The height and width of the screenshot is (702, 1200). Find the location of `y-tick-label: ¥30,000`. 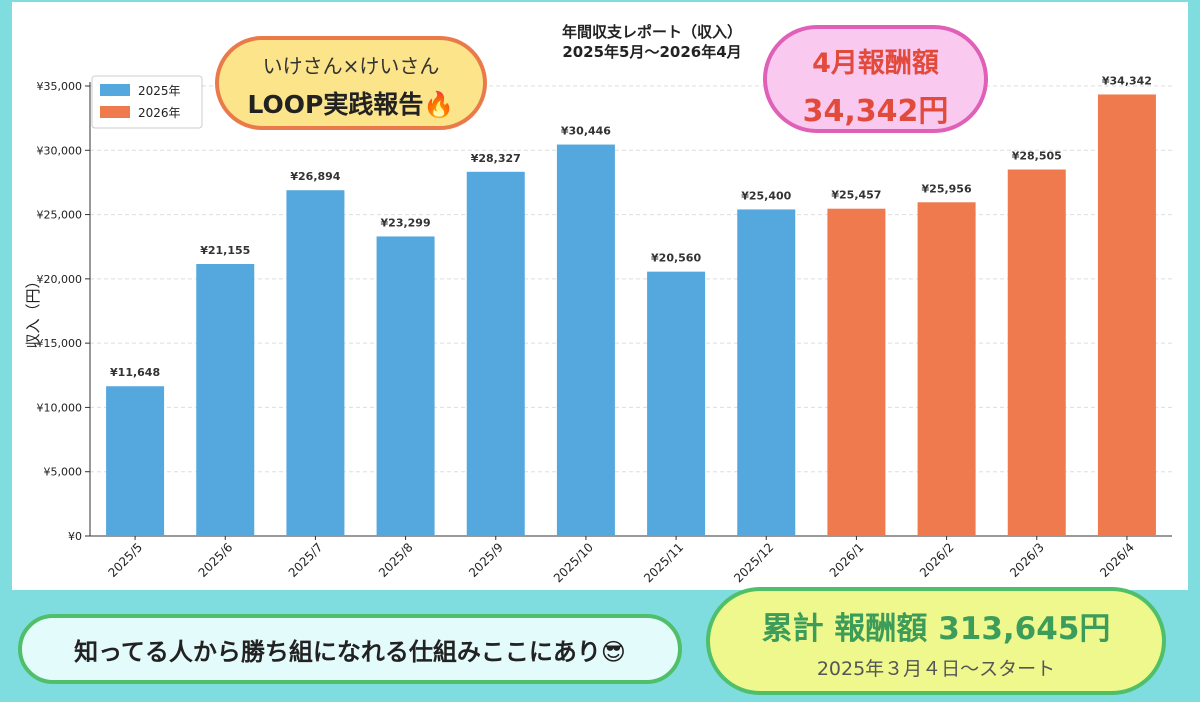

y-tick-label: ¥30,000 is located at coordinates (60, 150).